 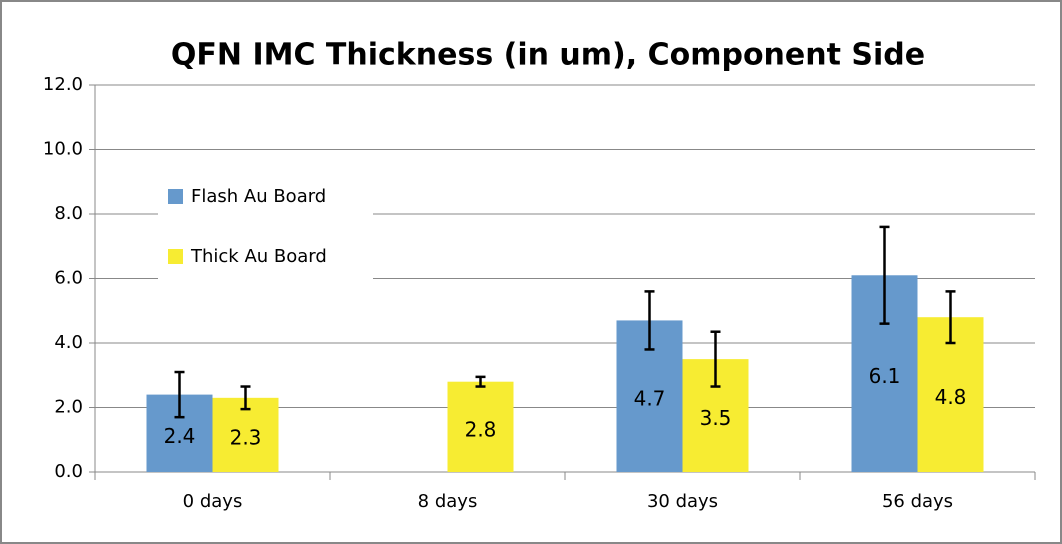 What do you see at coordinates (246, 437) in the screenshot?
I see `data-label: 2.3` at bounding box center [246, 437].